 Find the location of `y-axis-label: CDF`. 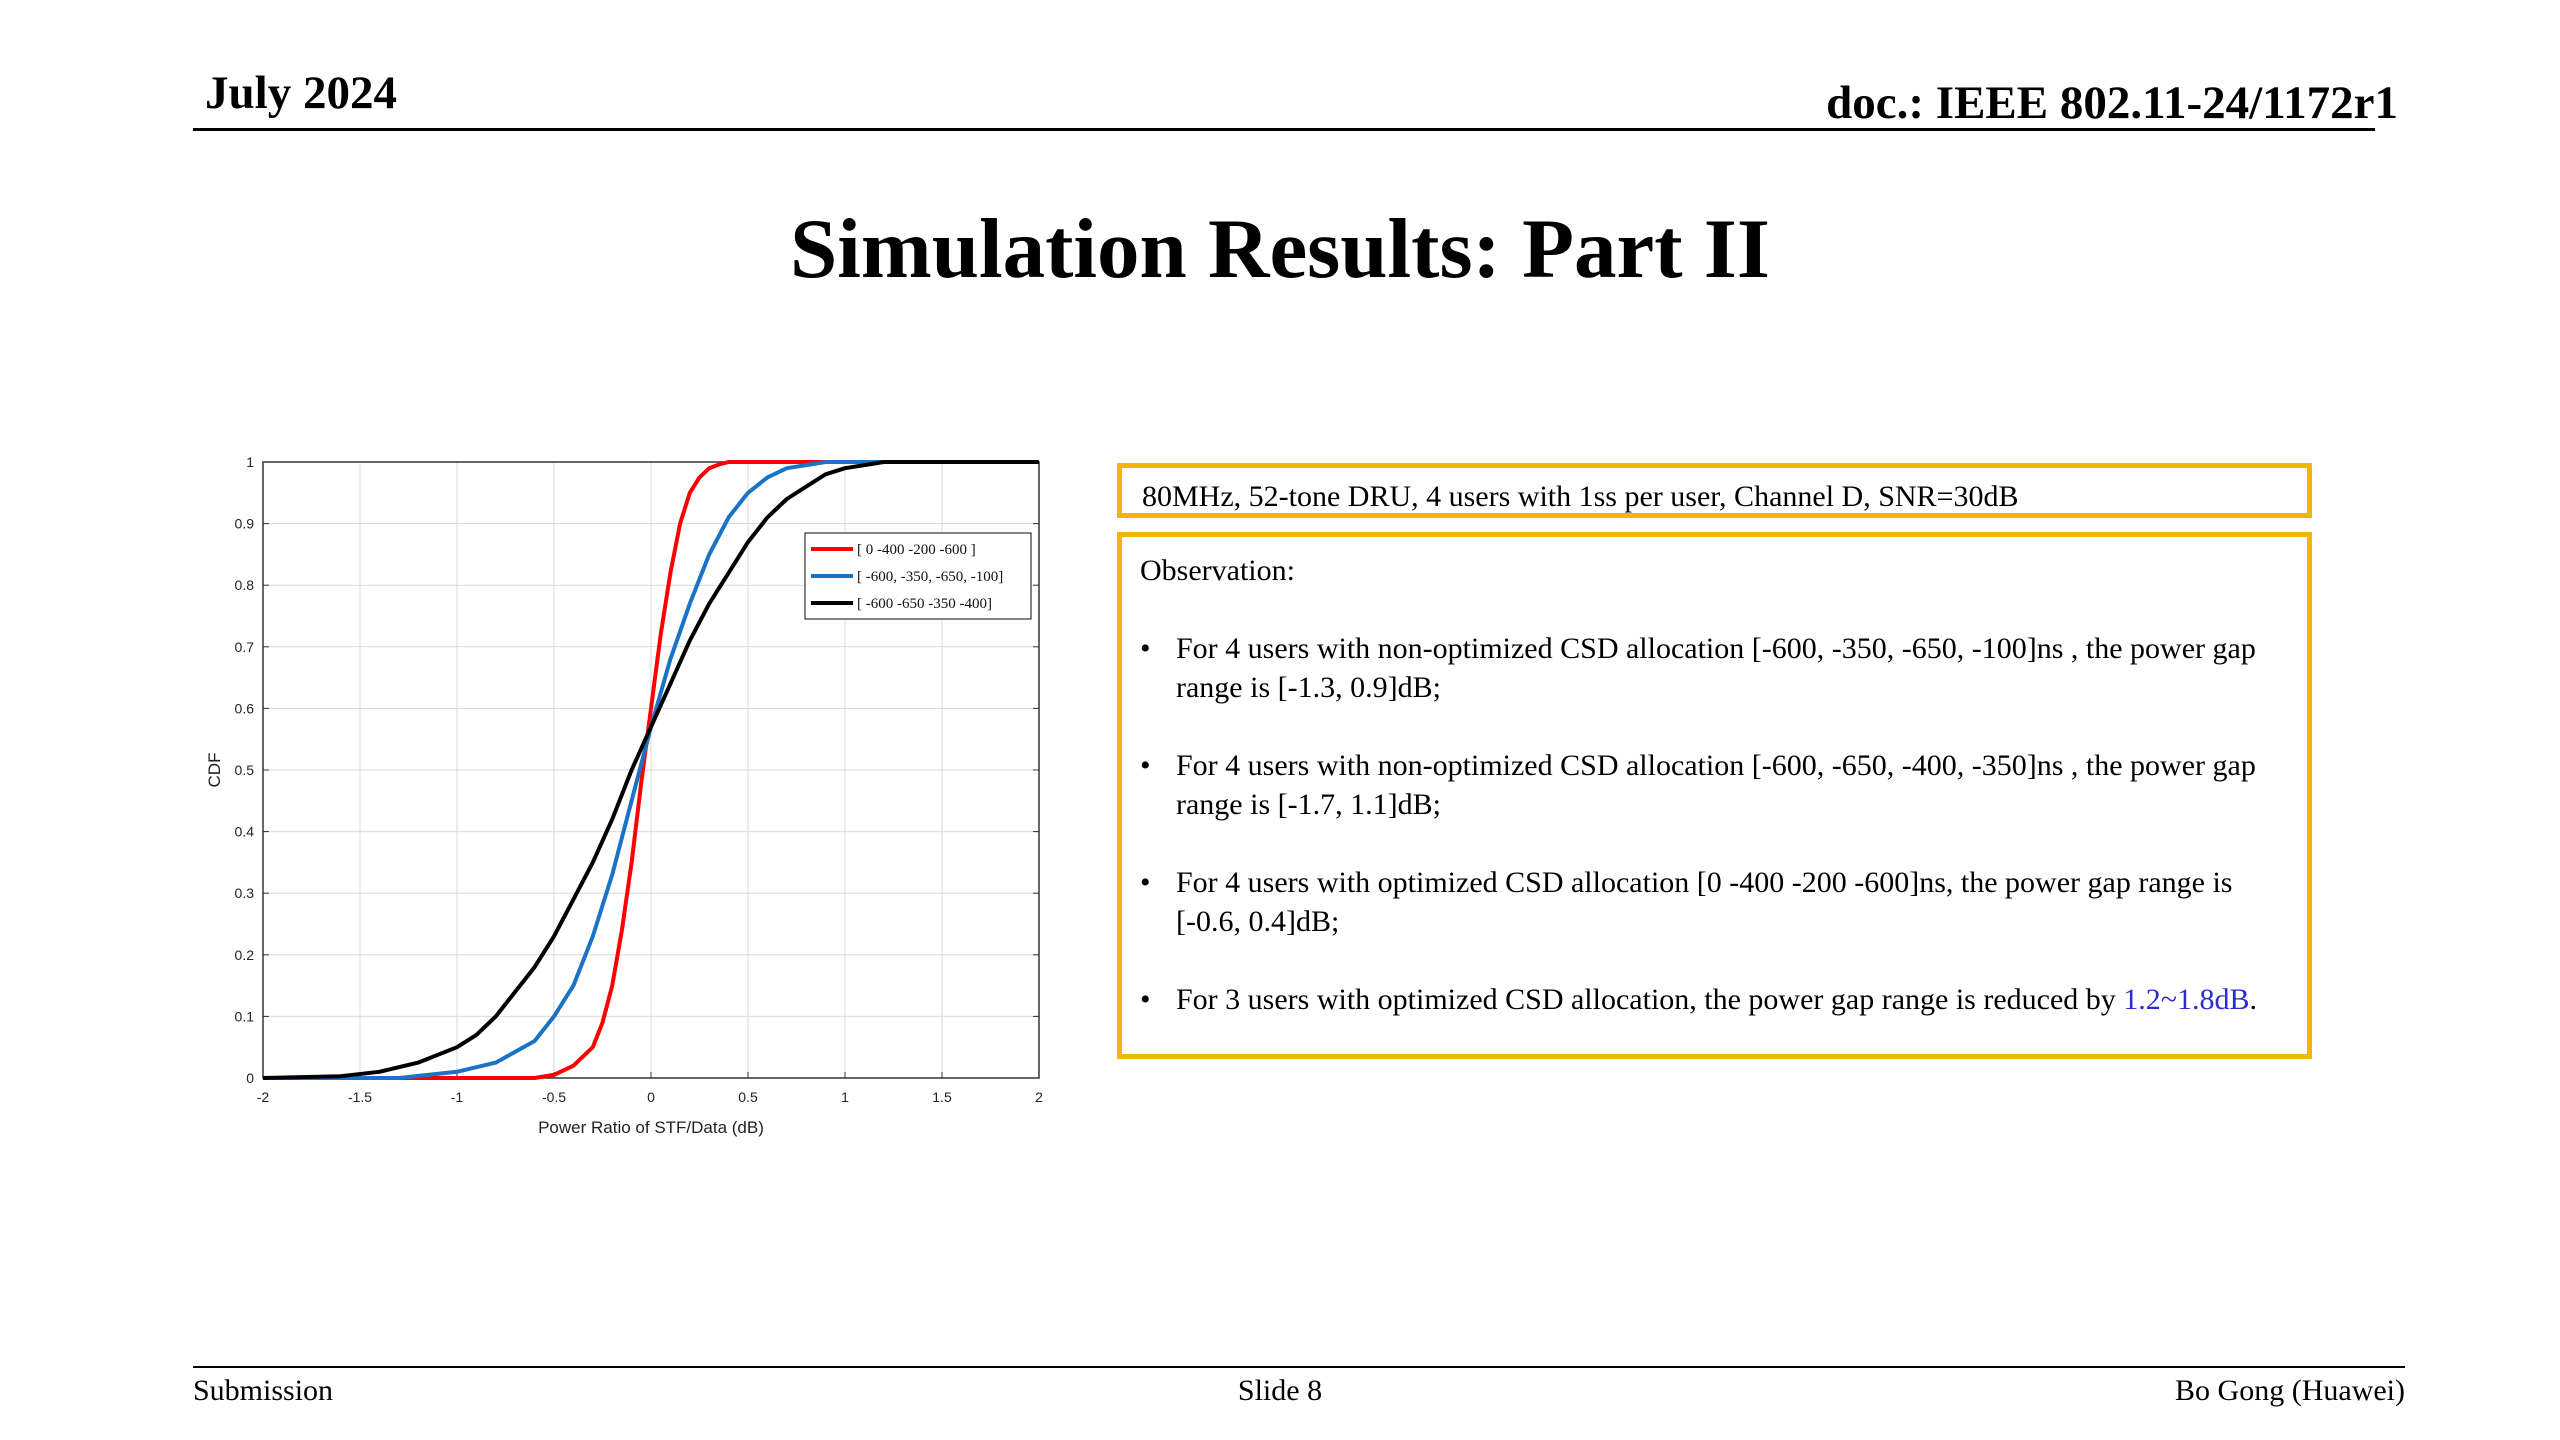

y-axis-label: CDF is located at coordinates (214, 770).